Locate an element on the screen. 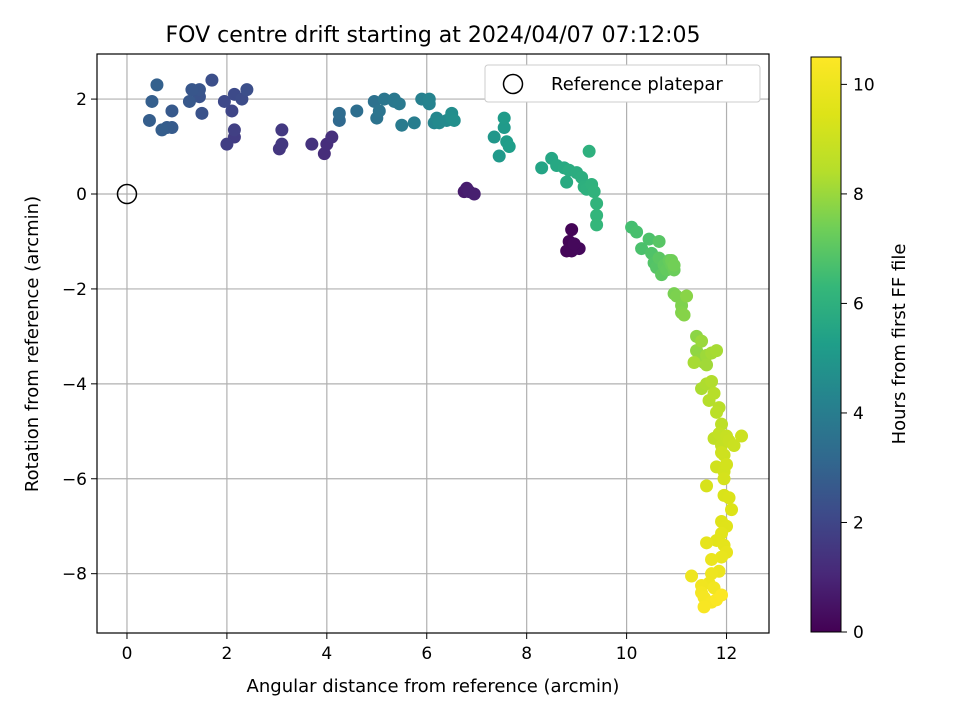 The width and height of the screenshot is (960, 720). legend-entry-label: Reference platepar is located at coordinates (637, 84).